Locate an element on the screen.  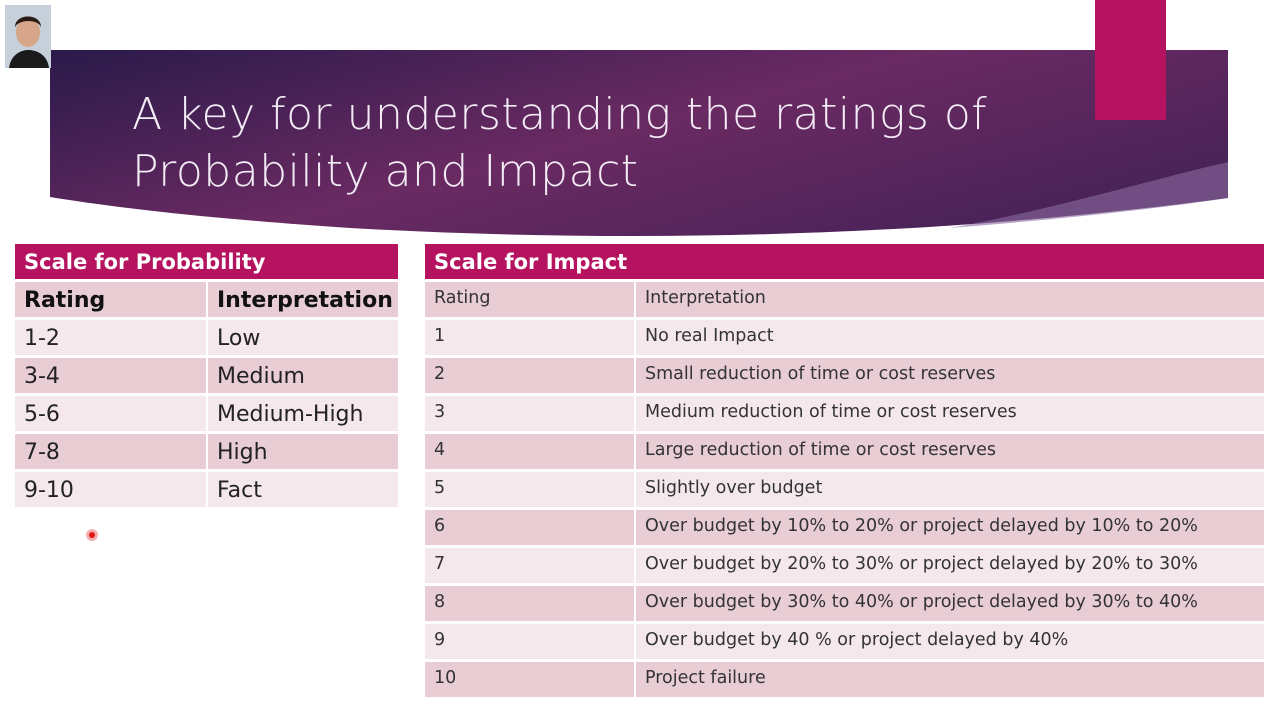
probability-table-title: Scale for Probability is located at coordinates (206, 261).